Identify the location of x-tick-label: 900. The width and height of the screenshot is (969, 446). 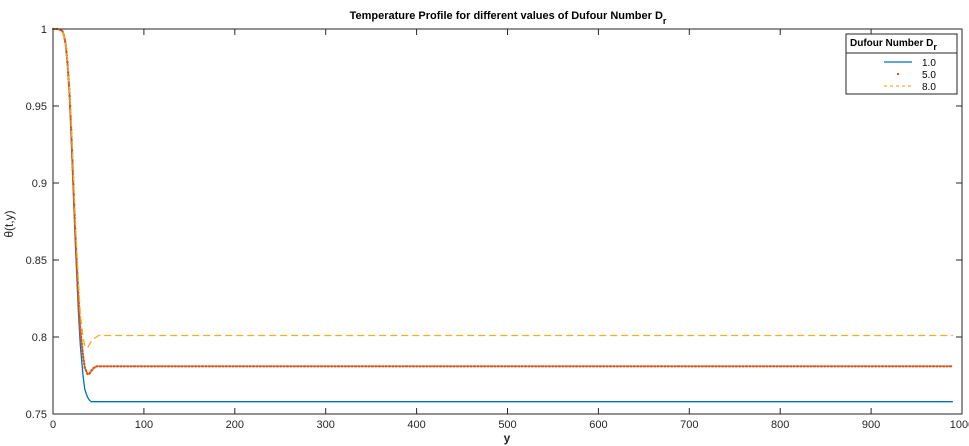
(871, 425).